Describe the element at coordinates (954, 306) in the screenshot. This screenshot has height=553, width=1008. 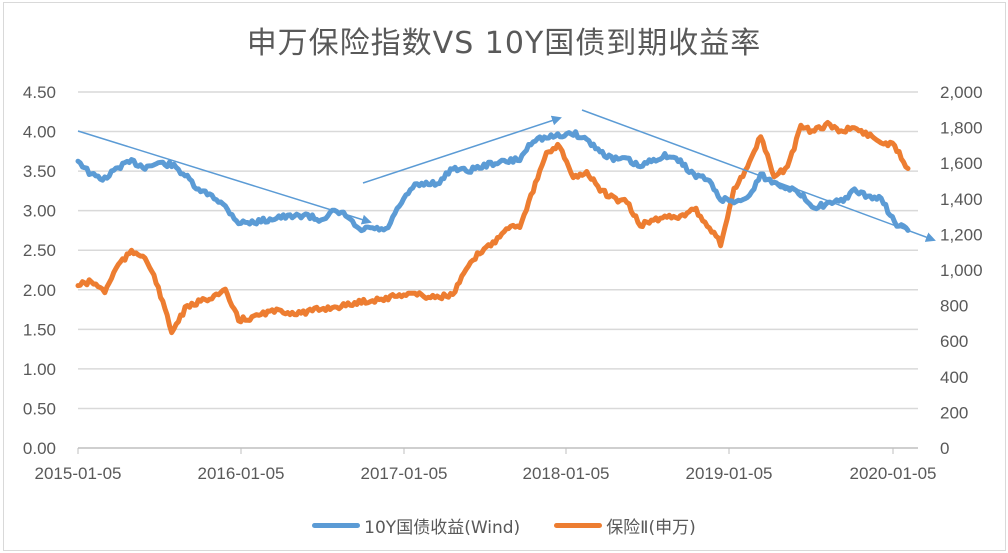
I see `y-right-tick-label: 800` at that location.